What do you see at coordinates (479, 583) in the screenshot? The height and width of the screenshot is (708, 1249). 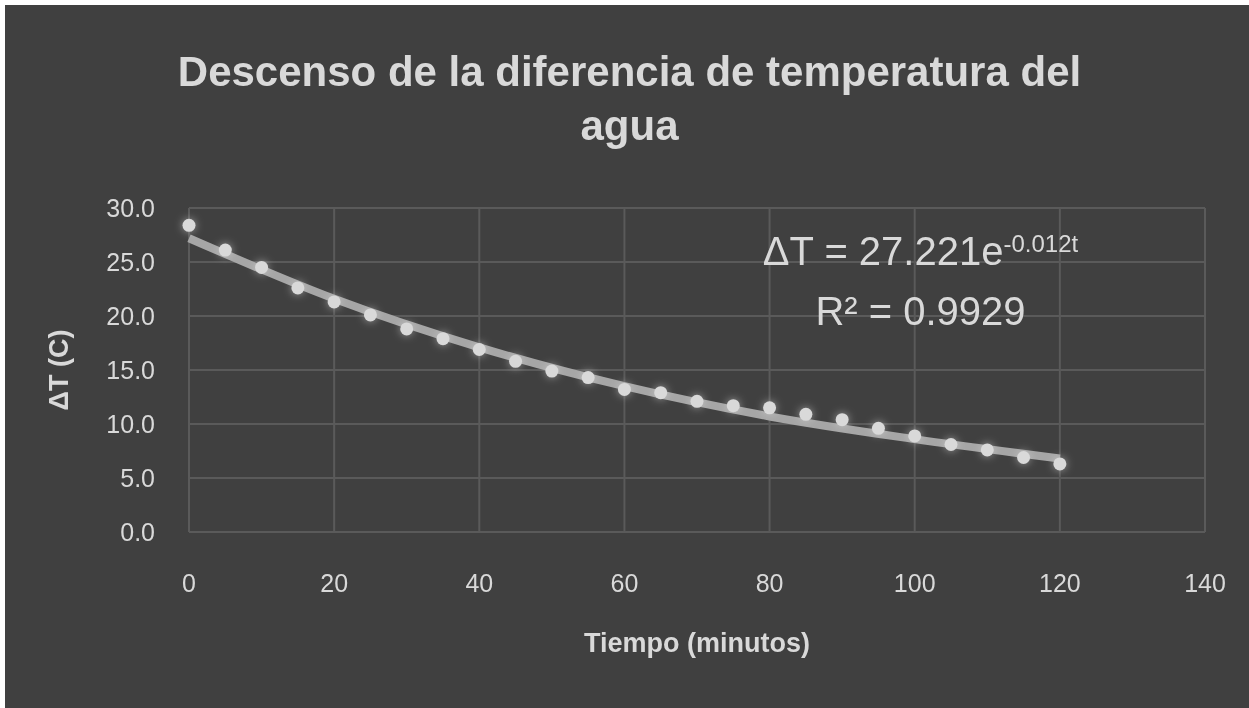 I see `x-tick-label: 40` at bounding box center [479, 583].